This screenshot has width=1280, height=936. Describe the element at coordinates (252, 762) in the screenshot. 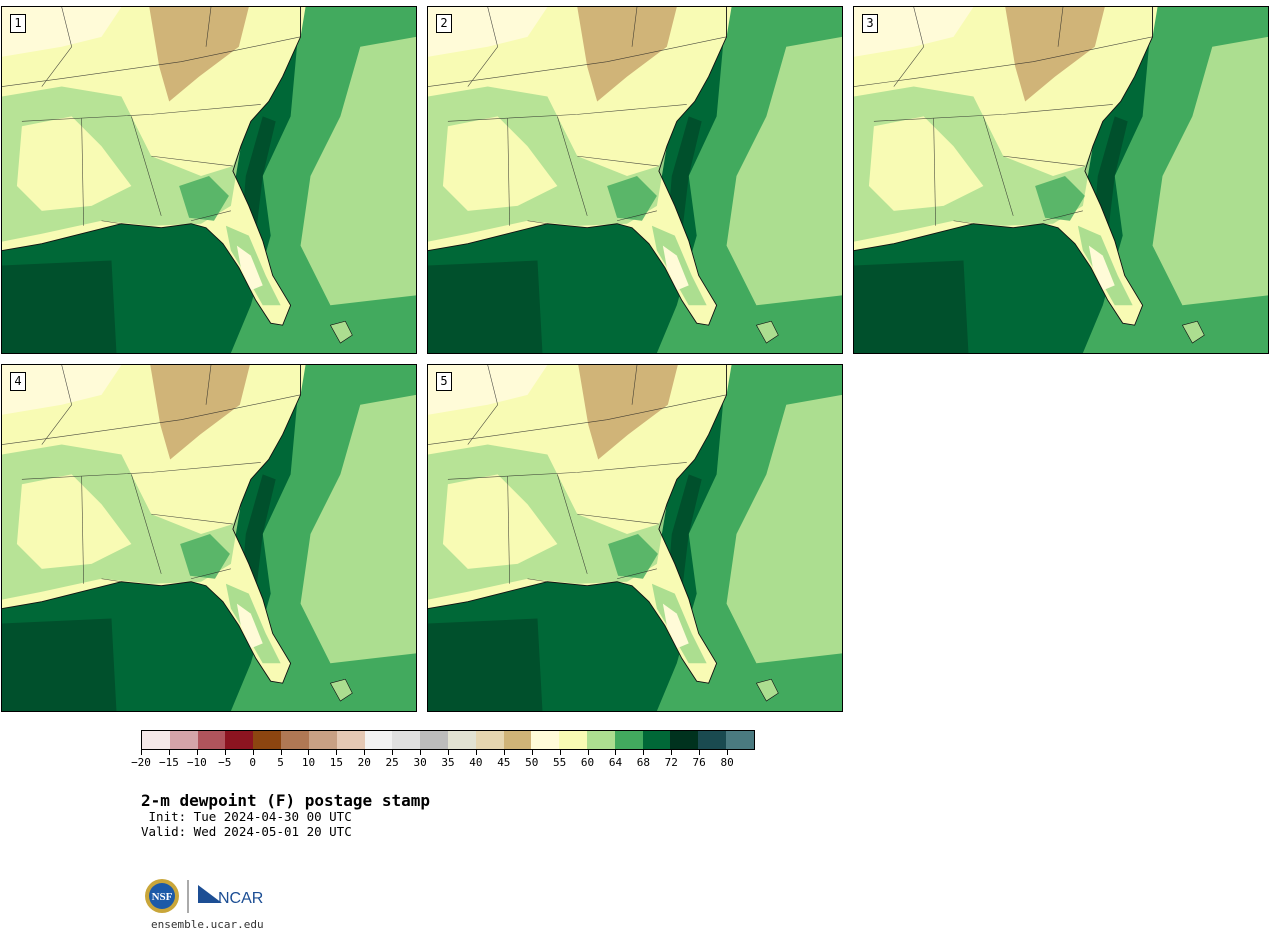

I see `colorbar-tick-label: 0` at that location.